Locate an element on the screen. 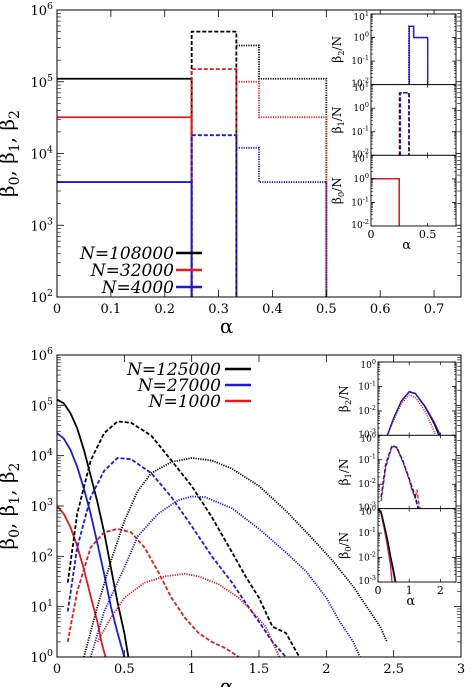 Image resolution: width=474 pixels, height=687 pixels. bottom_inset-ylabel: β0/N is located at coordinates (345, 545).